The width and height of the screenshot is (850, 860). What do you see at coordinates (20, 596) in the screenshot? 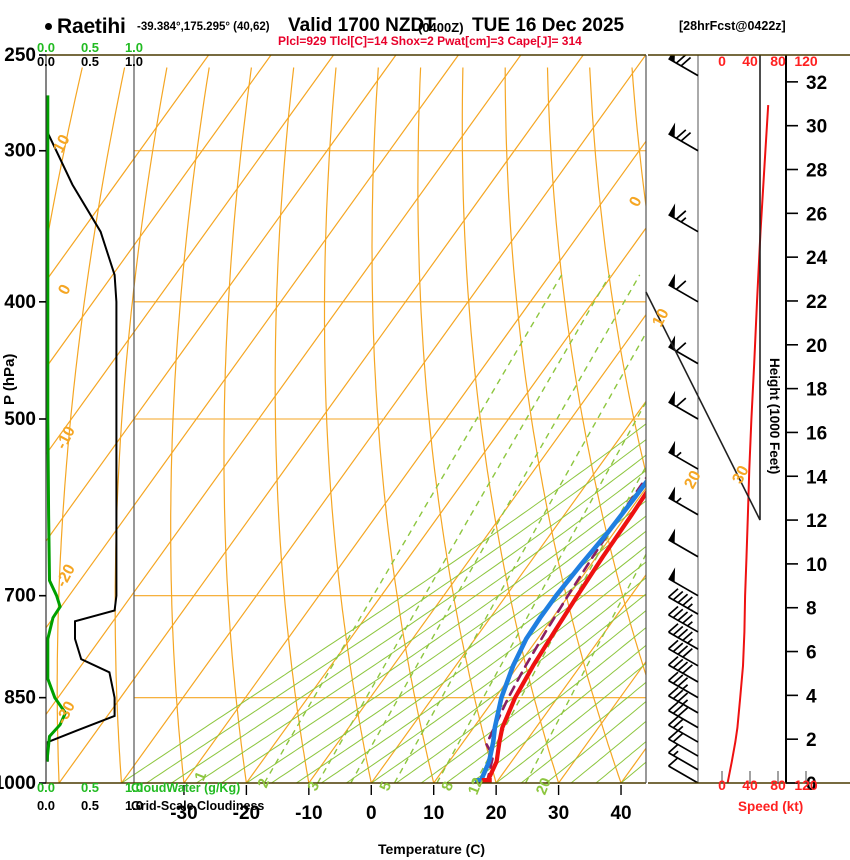
I see `svg-text: 700` at bounding box center [20, 596].